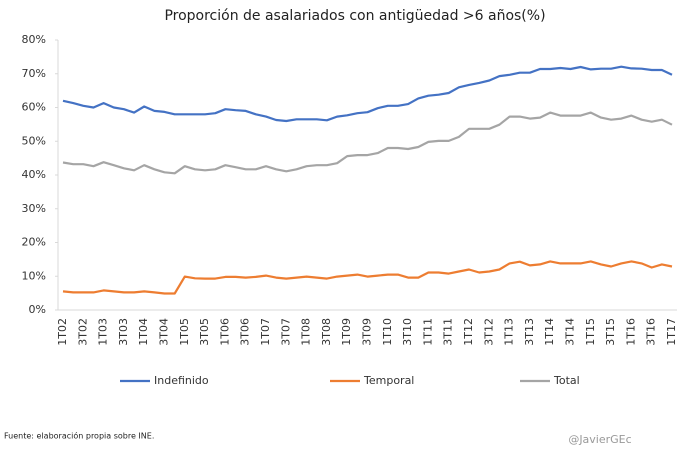  What do you see at coordinates (488, 332) in the screenshot?
I see `x-tick-label: 3T12` at bounding box center [488, 332].